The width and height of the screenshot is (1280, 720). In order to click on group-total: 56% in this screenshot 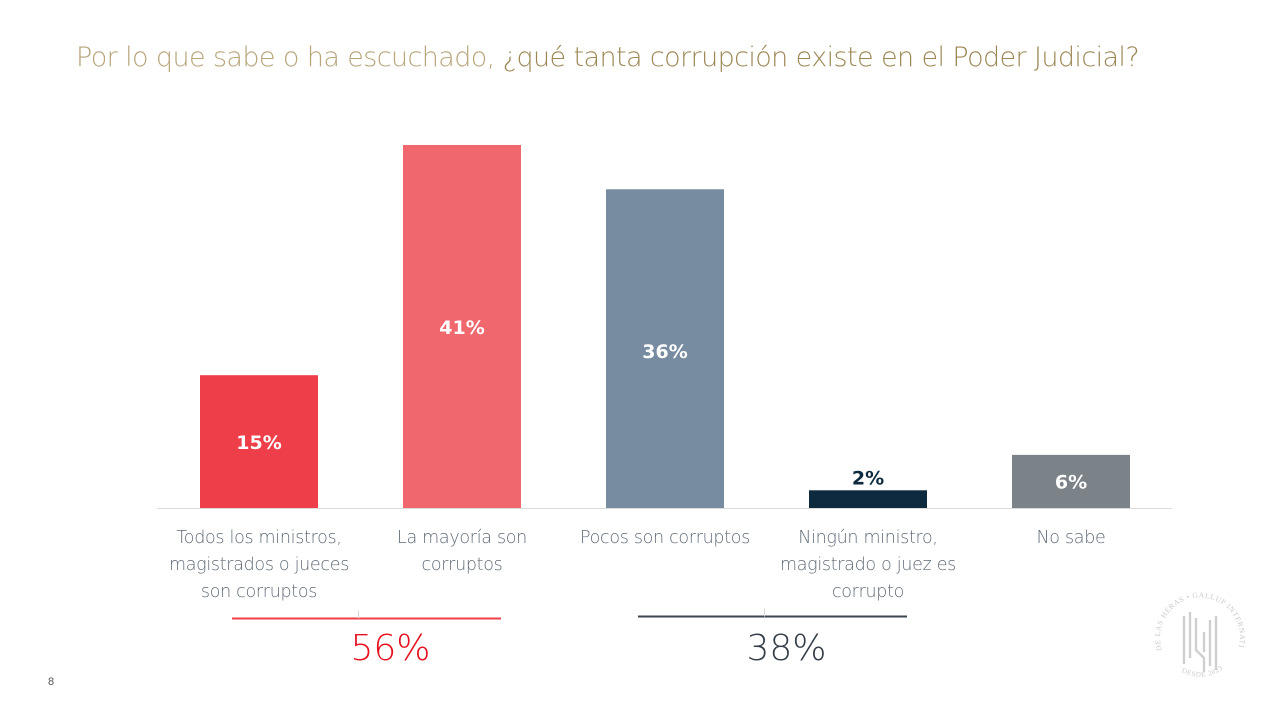, I will do `click(390, 648)`.